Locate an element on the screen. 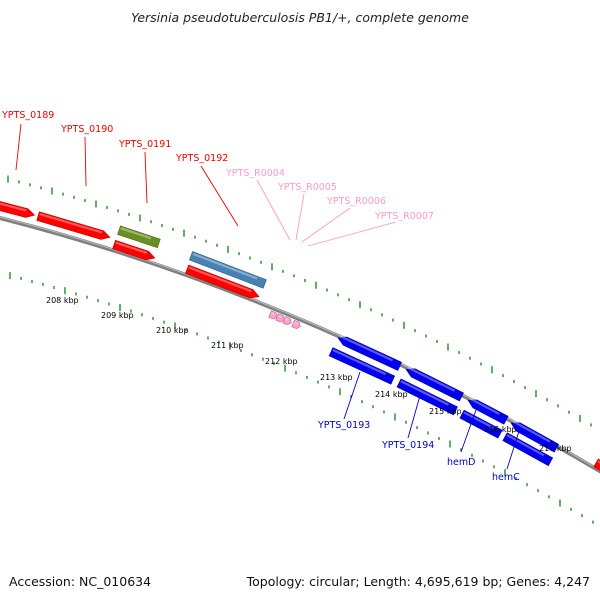 Image resolution: width=600 pixels, height=600 pixels. rna-feature-6-shine is located at coordinates (287, 319).